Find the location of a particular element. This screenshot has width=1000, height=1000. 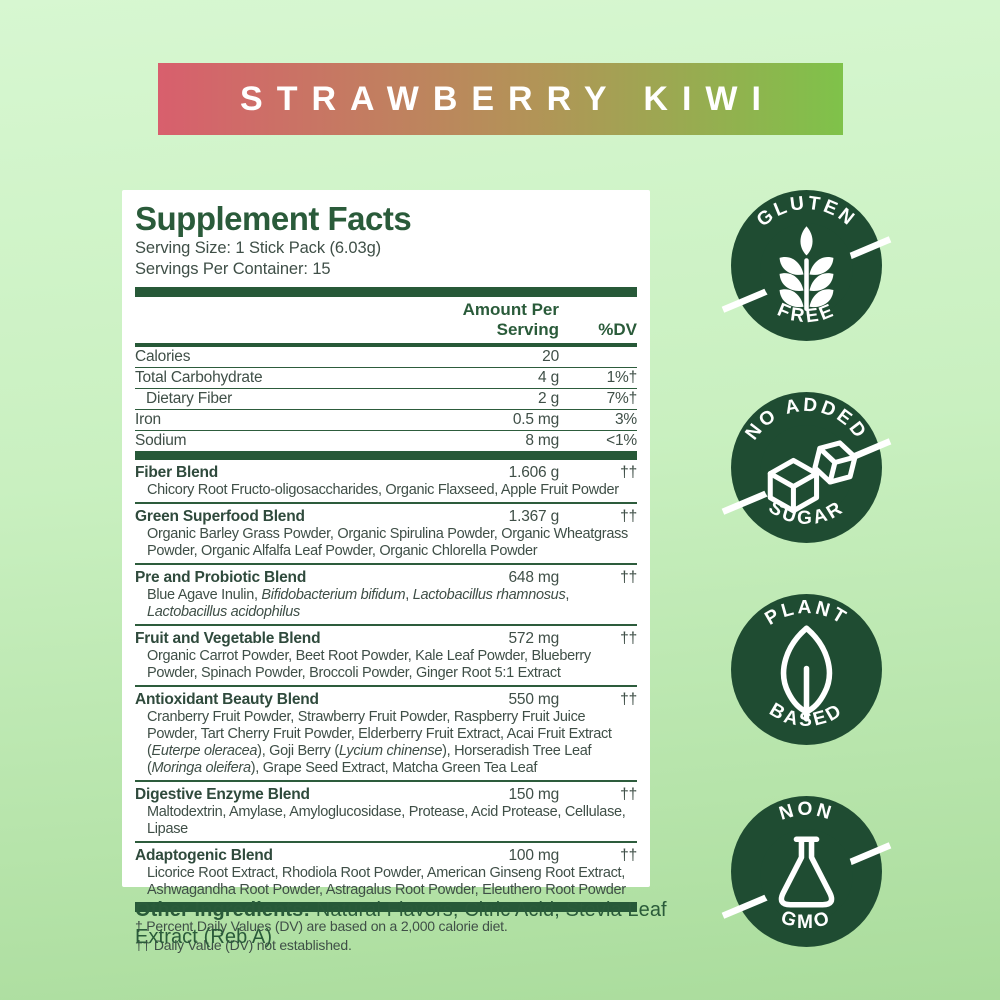

nutrient-name: Iron is located at coordinates (148, 419).